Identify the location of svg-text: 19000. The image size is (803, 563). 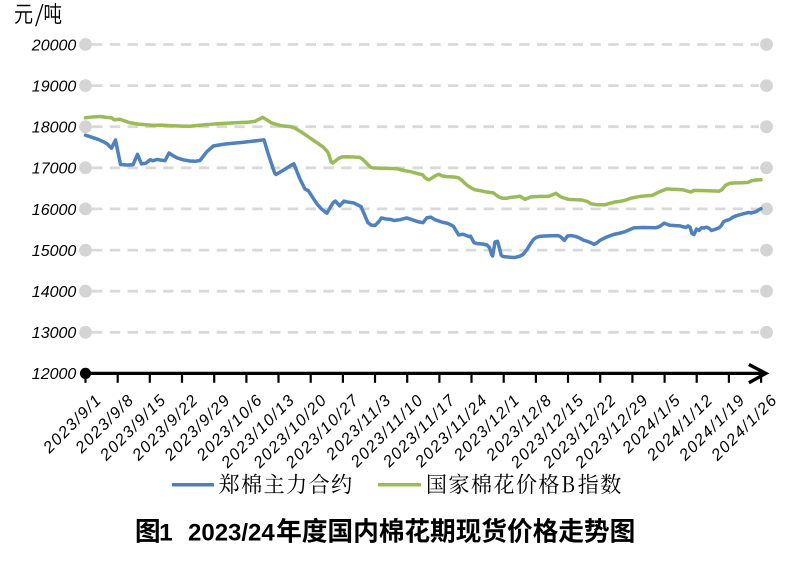
(54, 86).